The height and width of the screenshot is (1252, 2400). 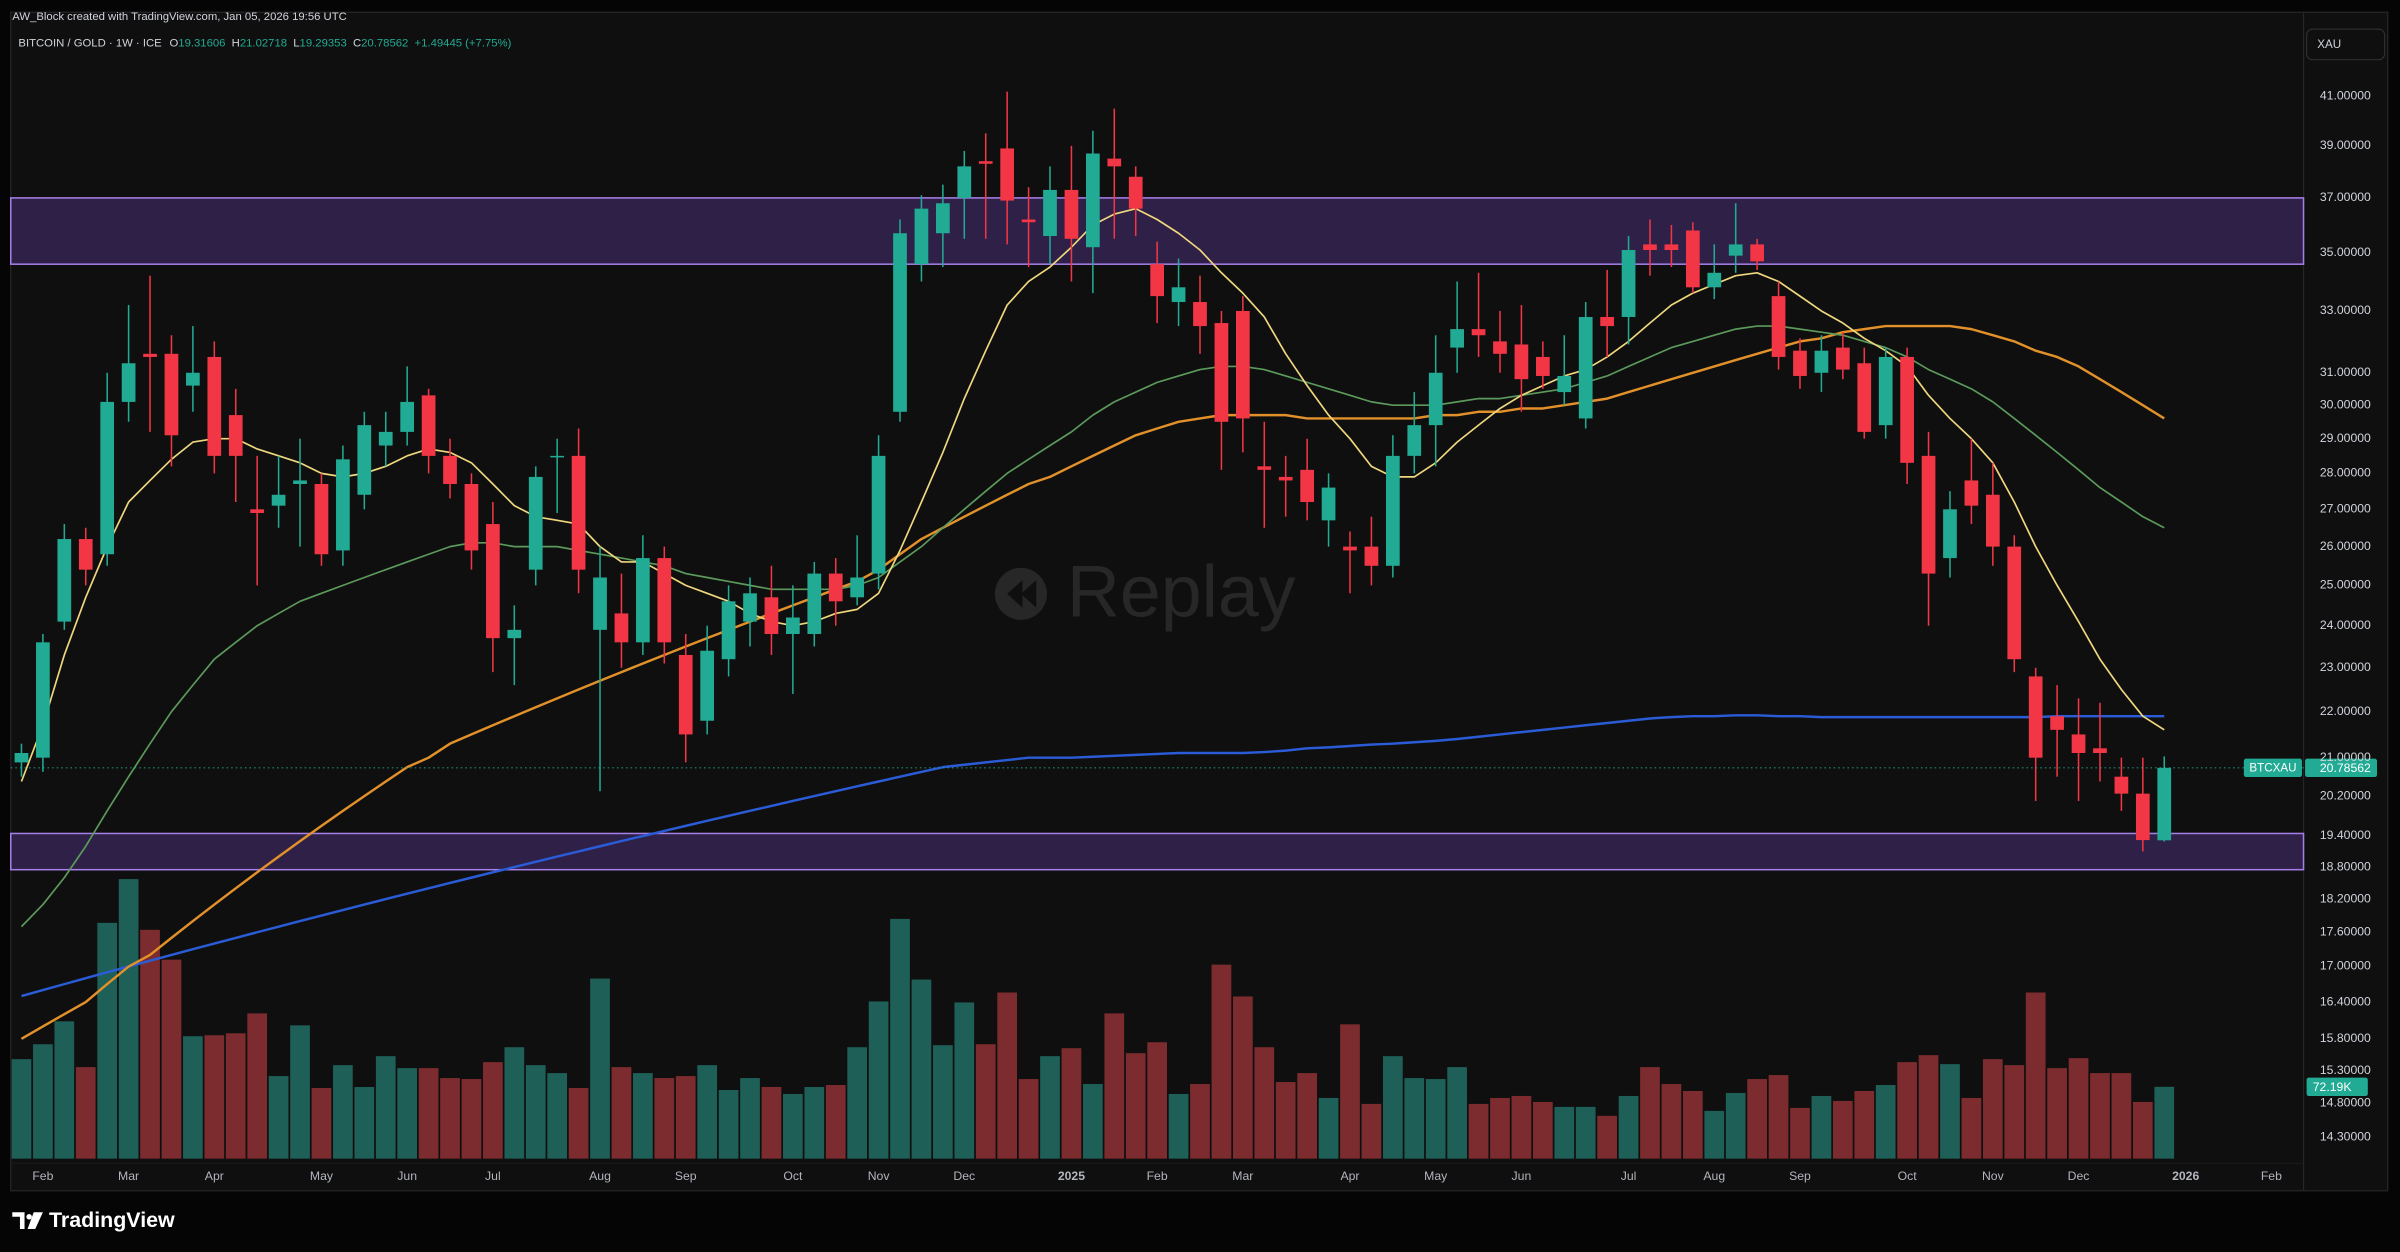 What do you see at coordinates (296, 44) in the screenshot?
I see `low-label: L` at bounding box center [296, 44].